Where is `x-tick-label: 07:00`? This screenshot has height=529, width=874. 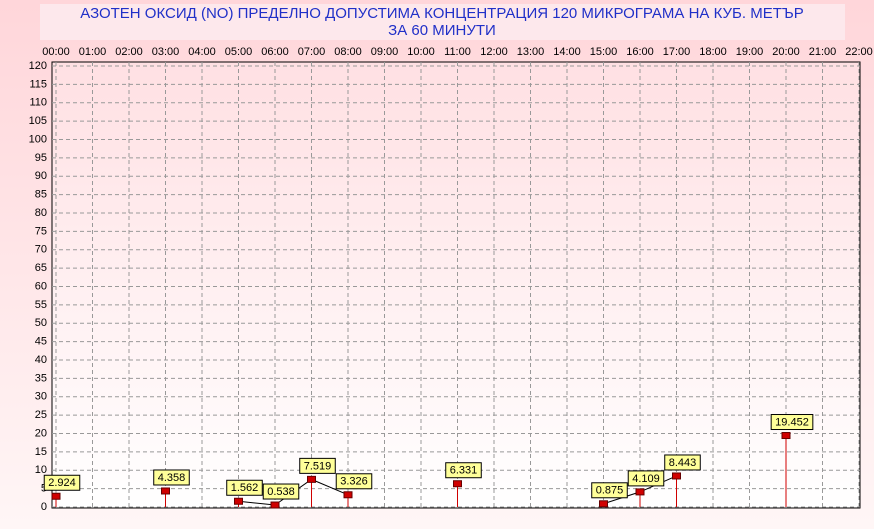 x-tick-label: 07:00 is located at coordinates (312, 52).